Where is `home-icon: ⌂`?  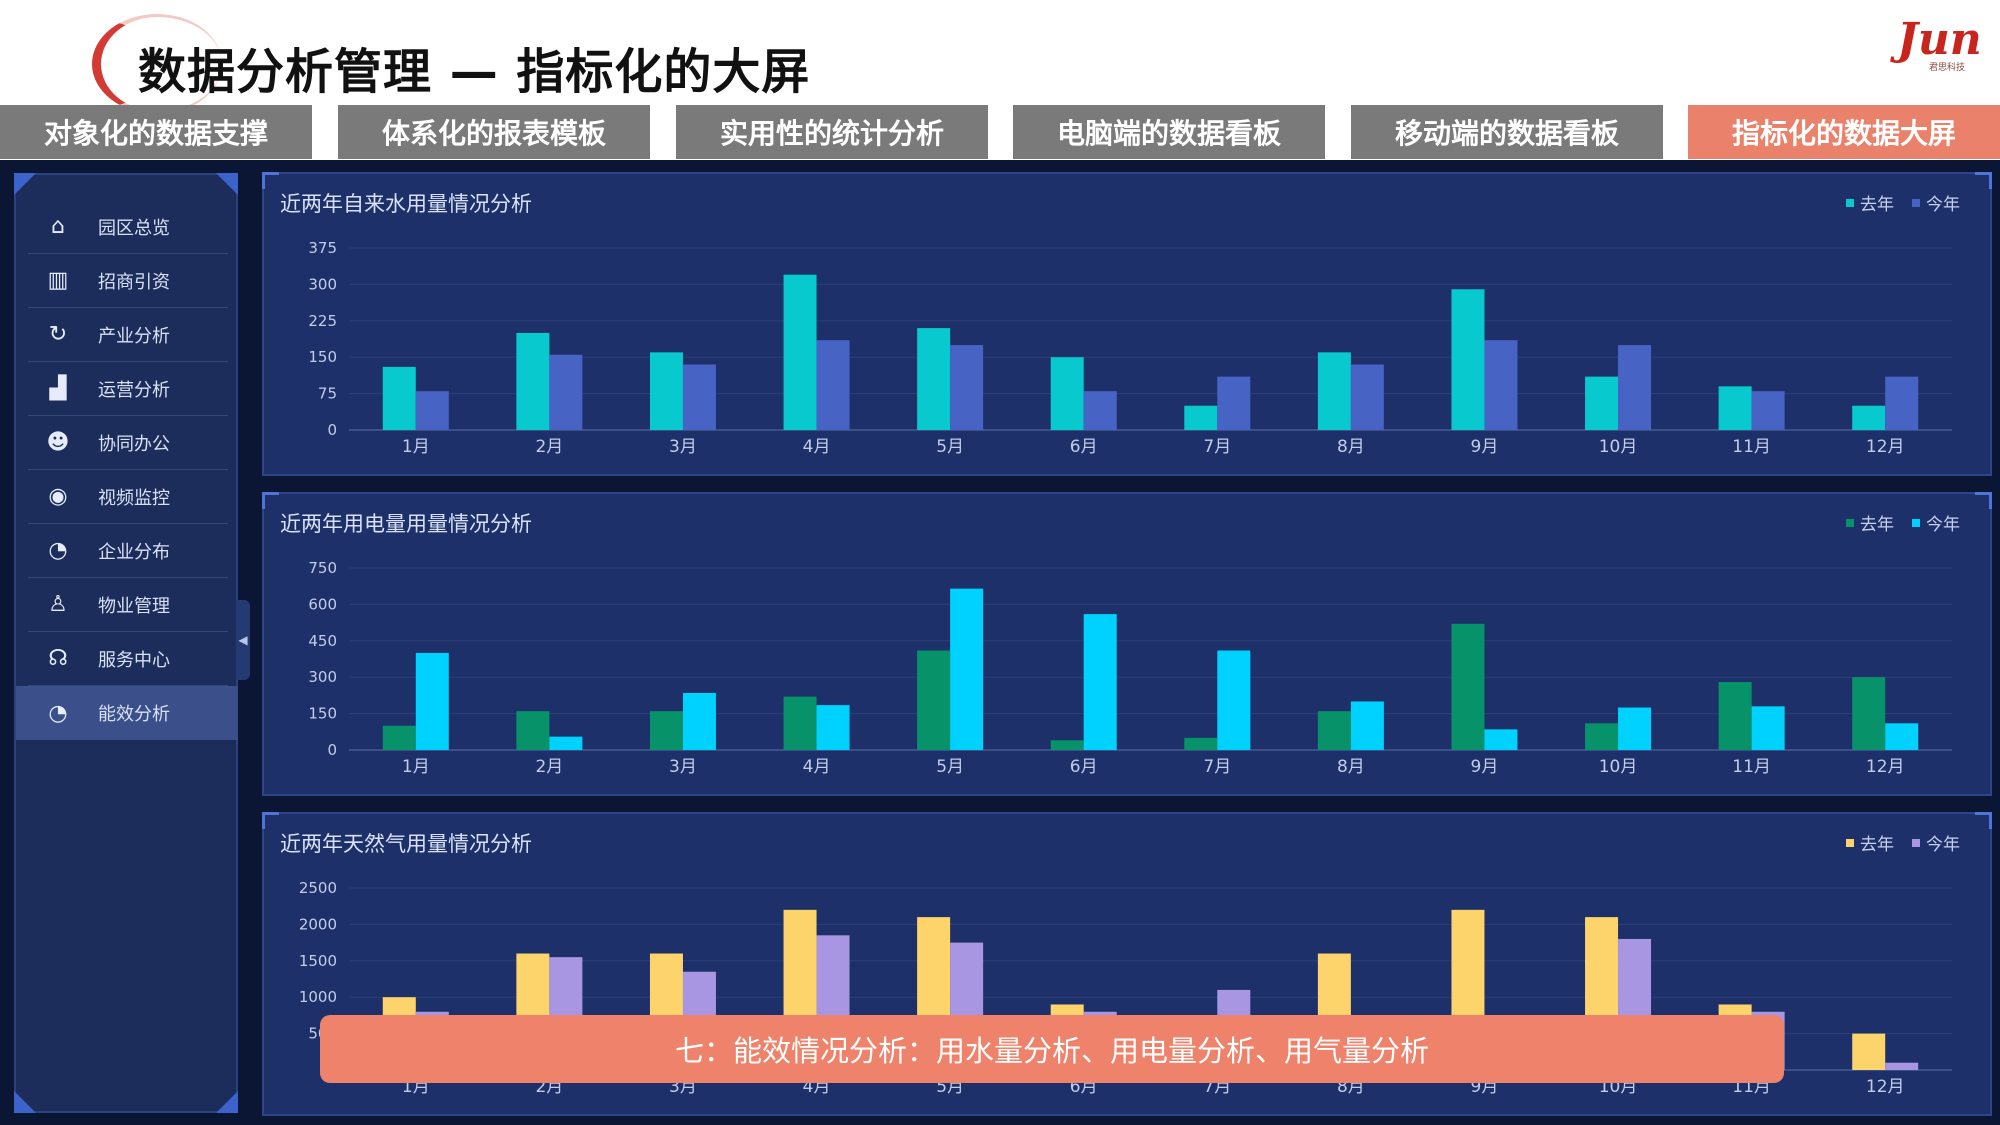
home-icon: ⌂ is located at coordinates (58, 226).